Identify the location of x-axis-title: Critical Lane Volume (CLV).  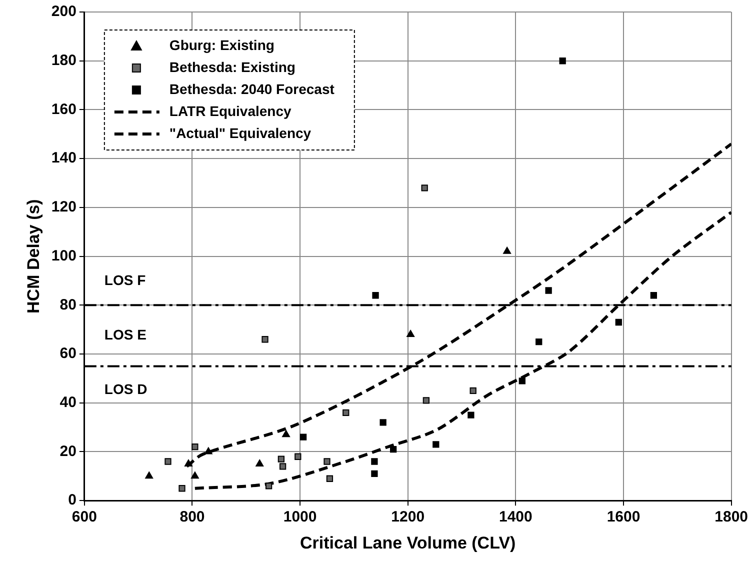
(408, 542).